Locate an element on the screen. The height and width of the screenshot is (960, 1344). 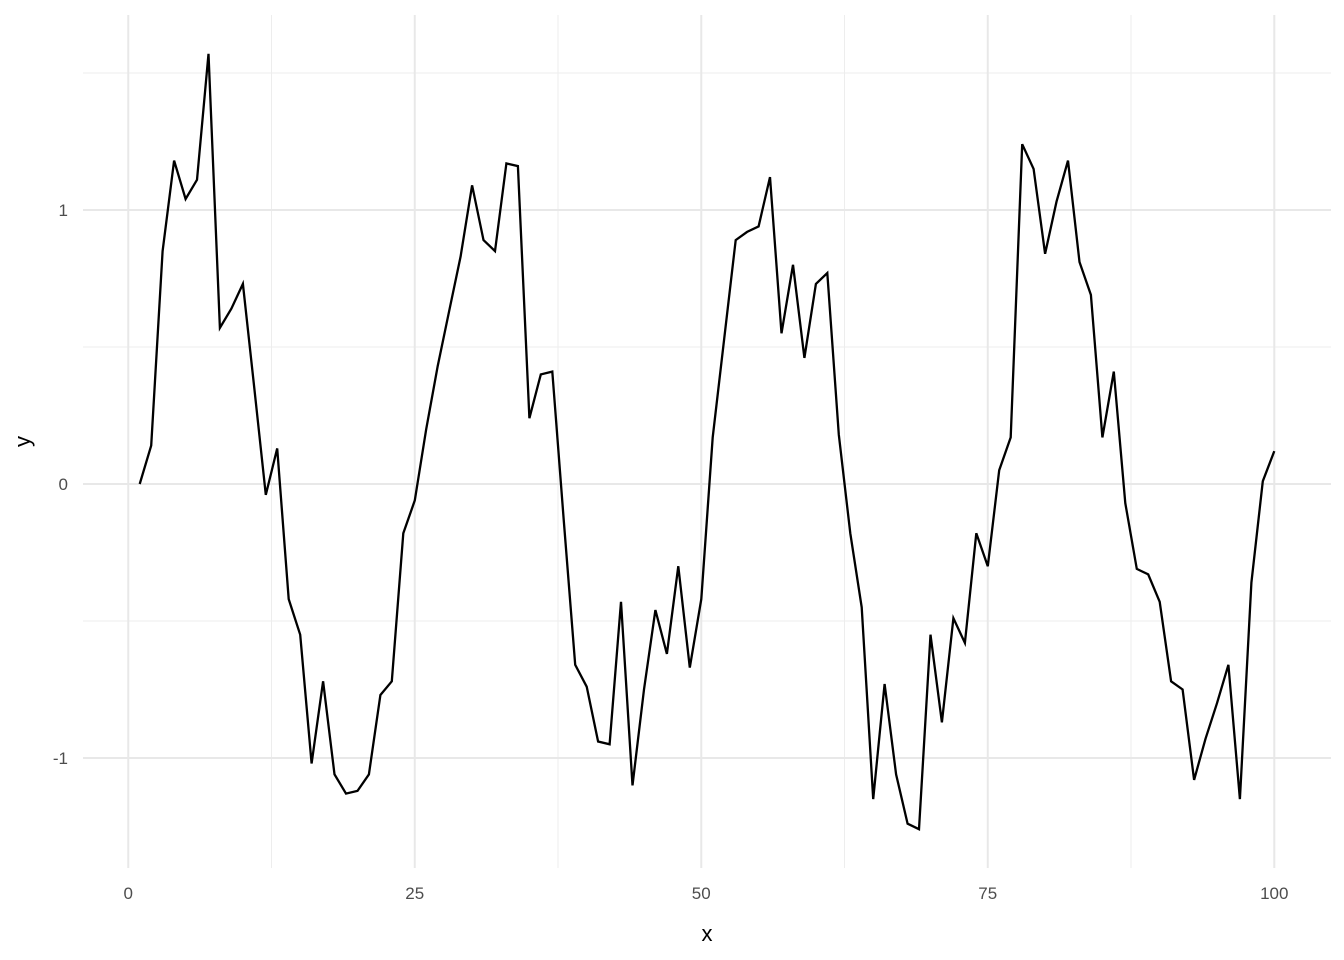
x-tick-label: 100 is located at coordinates (1274, 893).